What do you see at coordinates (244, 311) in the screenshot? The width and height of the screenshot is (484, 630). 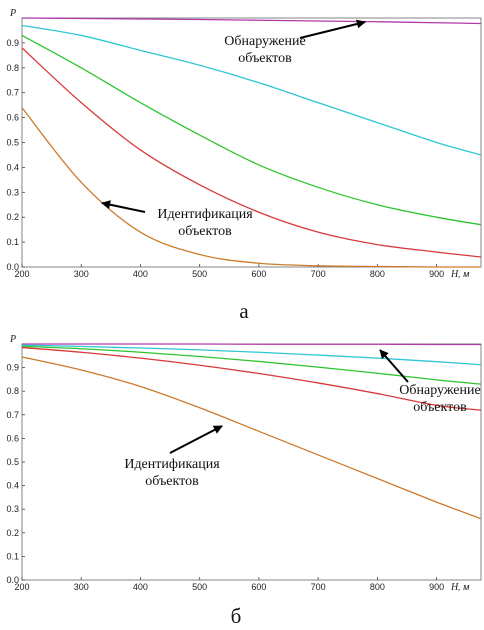 I see `panel-caption: а` at bounding box center [244, 311].